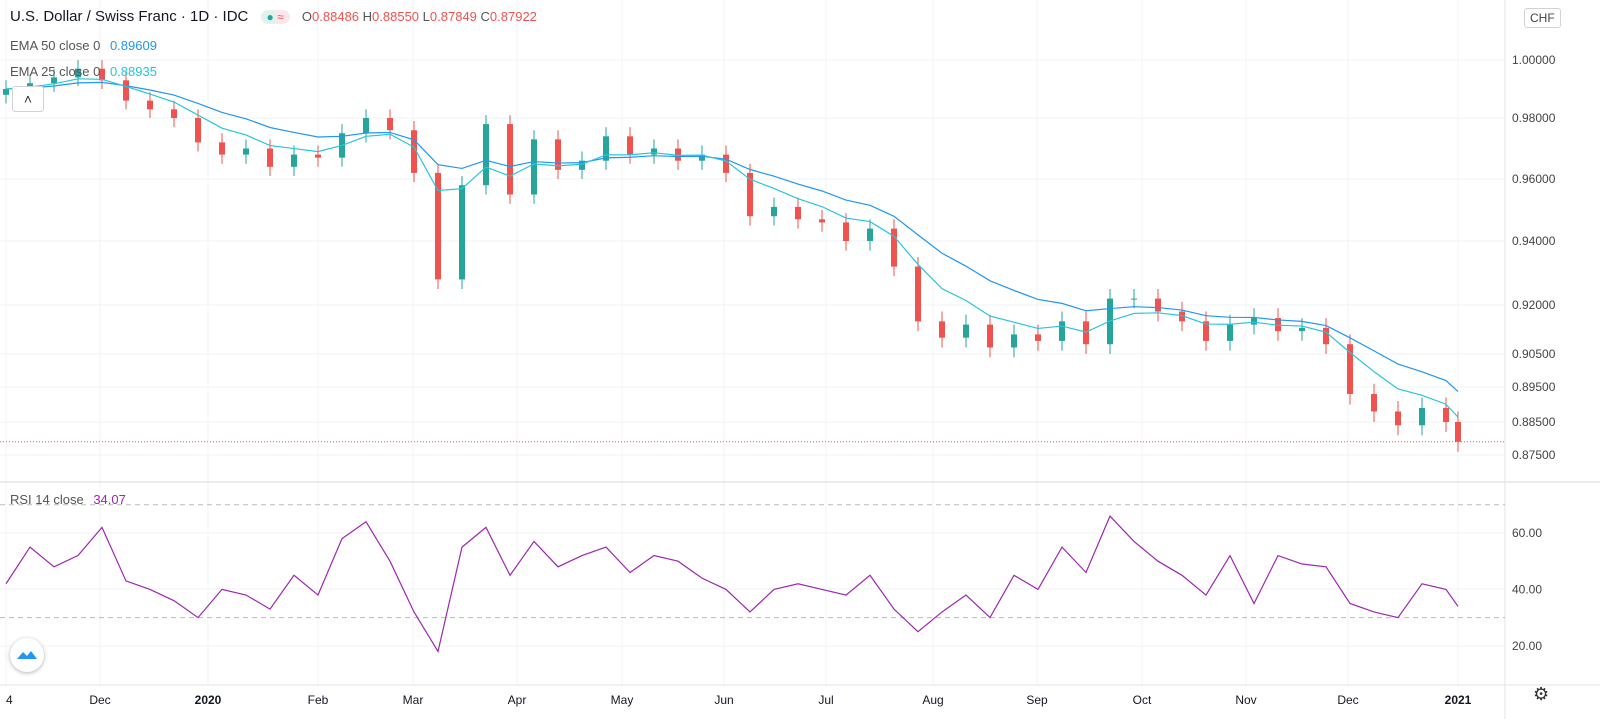  What do you see at coordinates (129, 16) in the screenshot?
I see `symbol-title: U.S. Dollar / Swiss Franc · 1D · IDC` at bounding box center [129, 16].